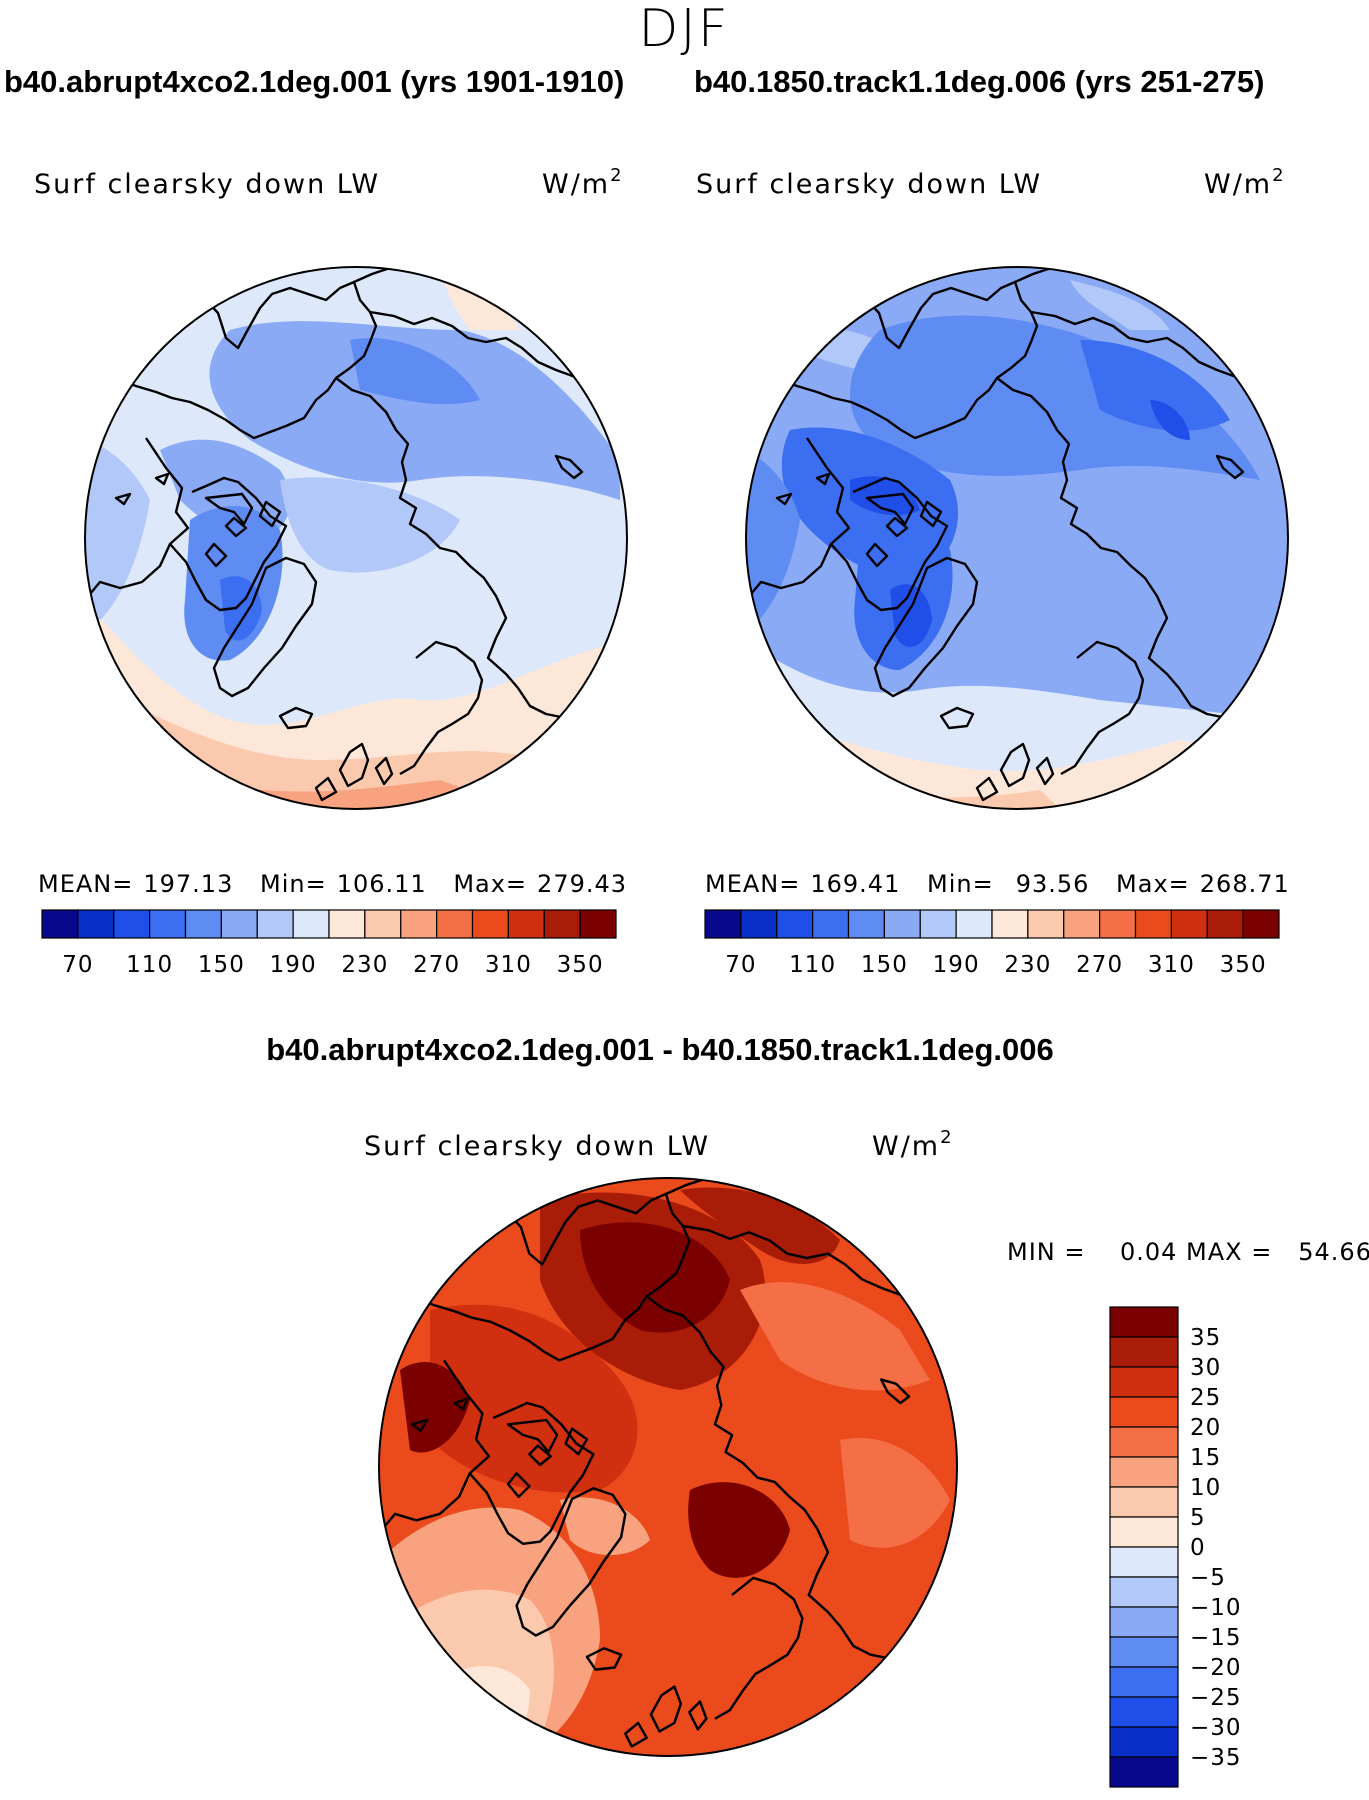 This screenshot has width=1369, height=1800. Describe the element at coordinates (436, 965) in the screenshot. I see `panel-a-colorbar-label: 270` at that location.